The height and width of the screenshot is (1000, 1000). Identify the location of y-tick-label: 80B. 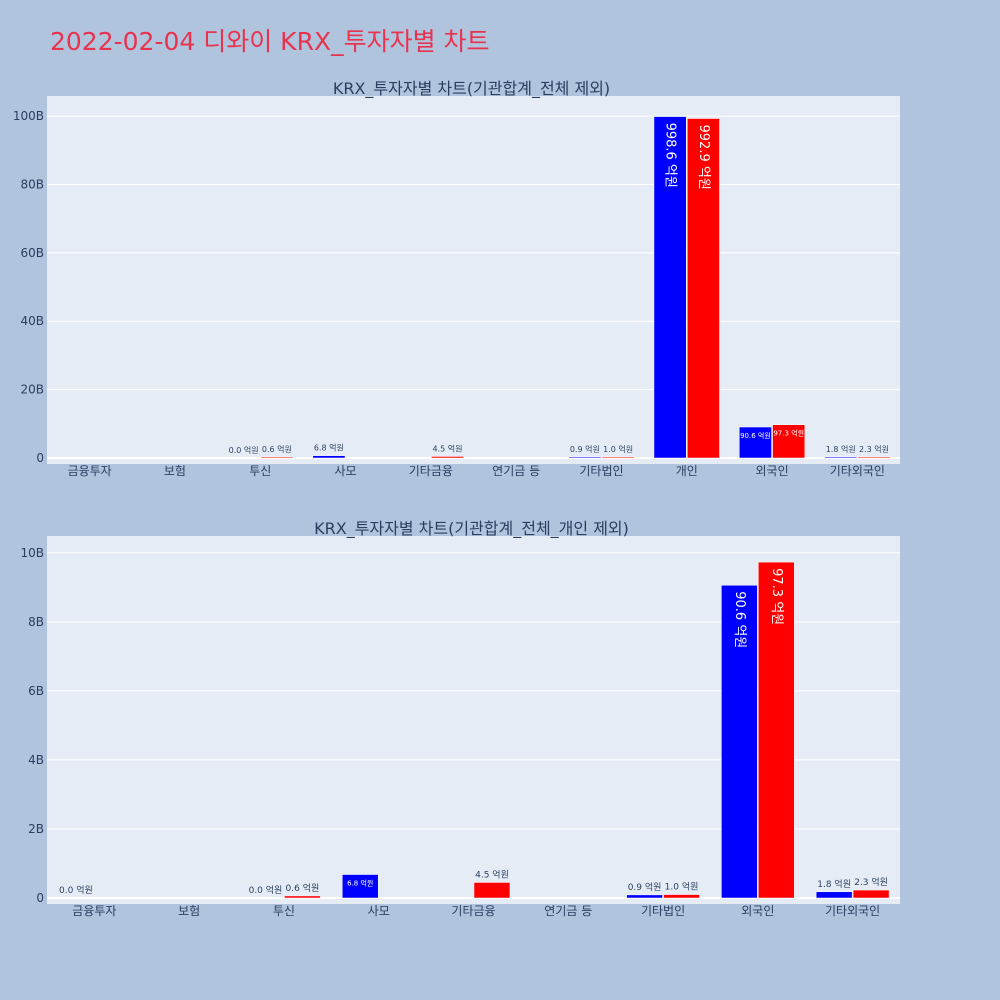
(32, 184).